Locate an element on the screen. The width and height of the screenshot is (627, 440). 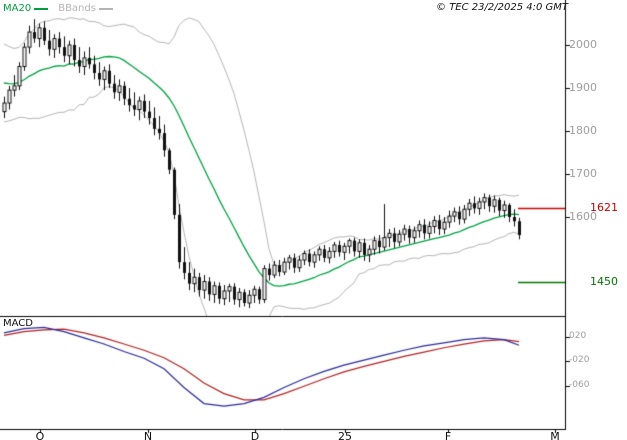
price-level-label: 1450 is located at coordinates (604, 281).